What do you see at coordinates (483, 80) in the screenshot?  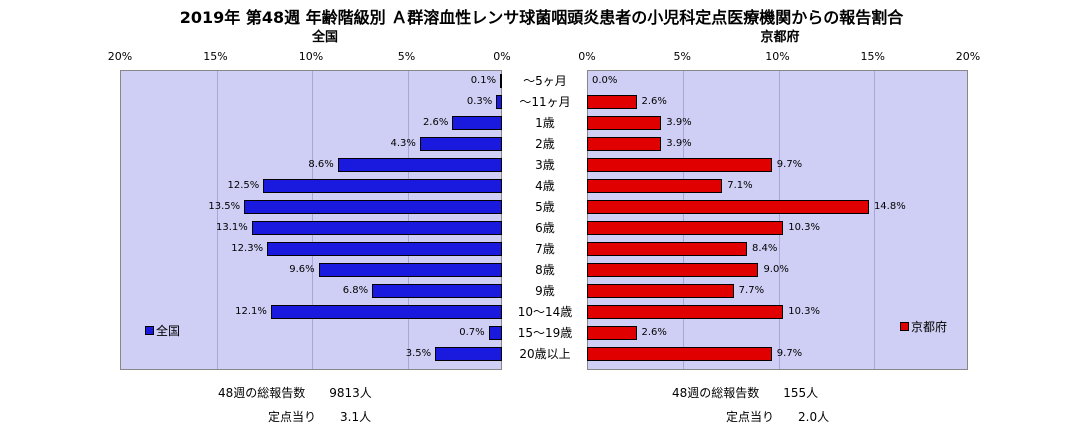 I see `data-label-left: 0.1%` at bounding box center [483, 80].